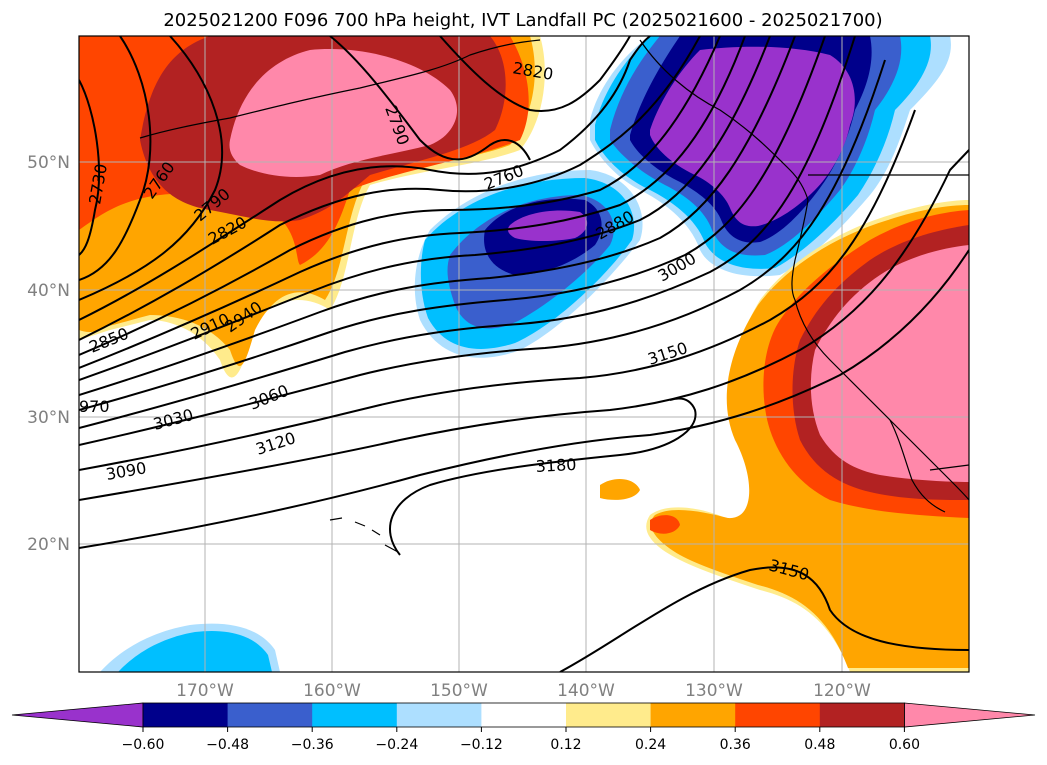  I want to click on colorbar-extend-min, so click(77, 715).